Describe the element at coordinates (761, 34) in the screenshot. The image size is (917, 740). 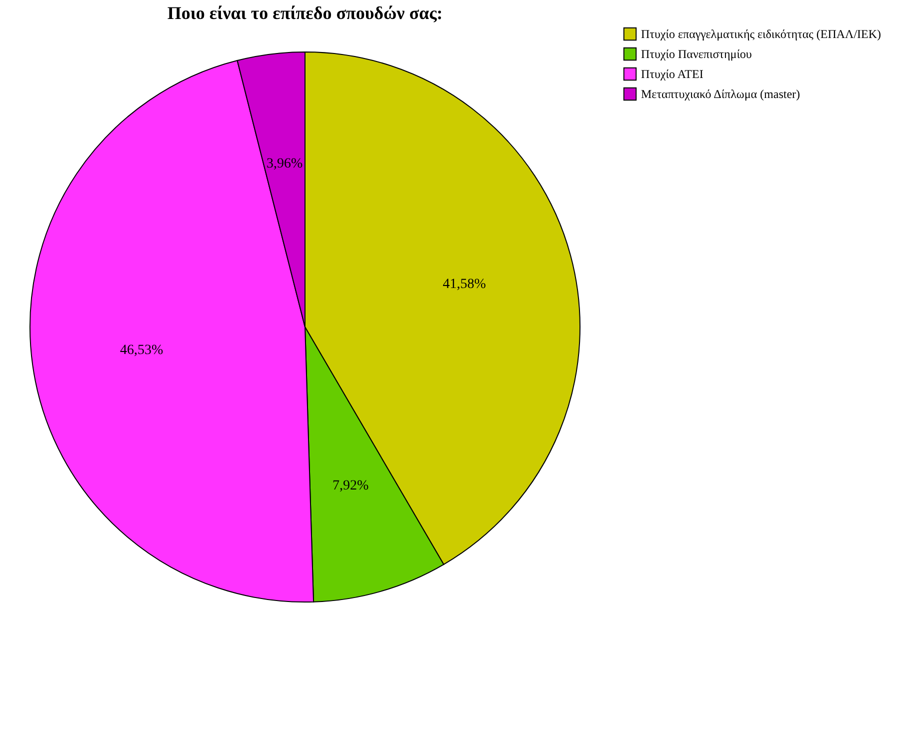
I see `legend-label: Πτυχίο επαγγελματικής ειδικότητας (ΕΠΑΛ/ΙΕΚ)` at that location.